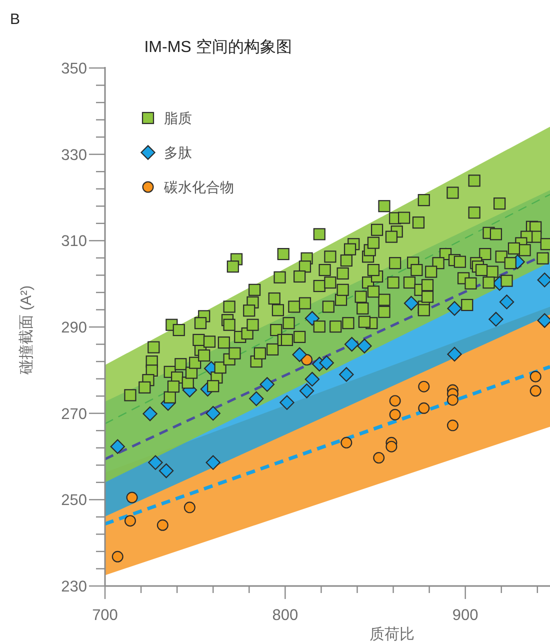 This screenshot has height=643, width=550. I want to click on legend-item: 脂质, so click(167, 118).